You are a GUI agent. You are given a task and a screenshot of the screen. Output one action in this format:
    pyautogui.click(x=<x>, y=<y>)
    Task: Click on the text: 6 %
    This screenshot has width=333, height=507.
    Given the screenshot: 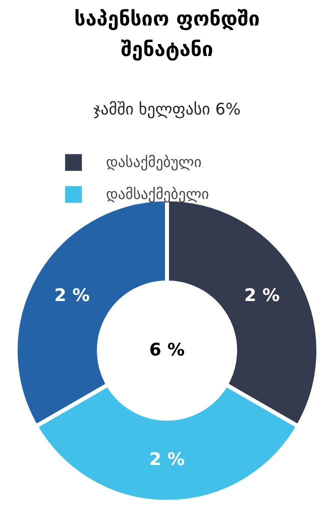 What is the action you would take?
    pyautogui.click(x=167, y=350)
    